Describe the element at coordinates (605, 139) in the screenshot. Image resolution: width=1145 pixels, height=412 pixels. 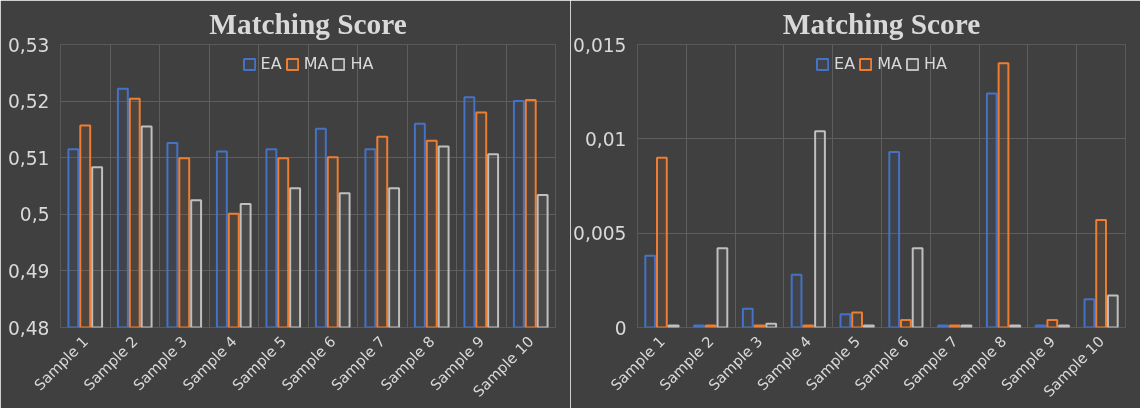
I see `y-tick-label: 0,01` at that location.